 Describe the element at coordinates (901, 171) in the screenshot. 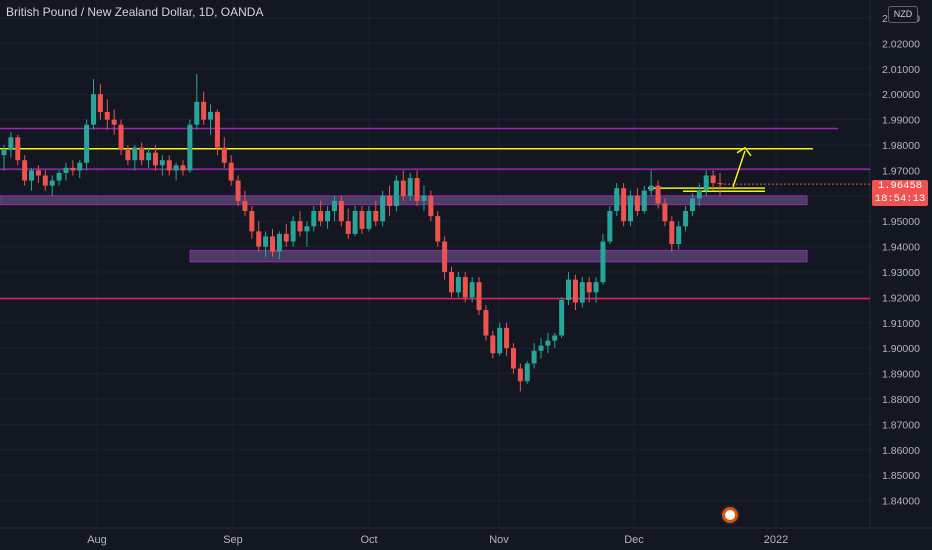

I see `y-tick-label: 1.97000` at that location.